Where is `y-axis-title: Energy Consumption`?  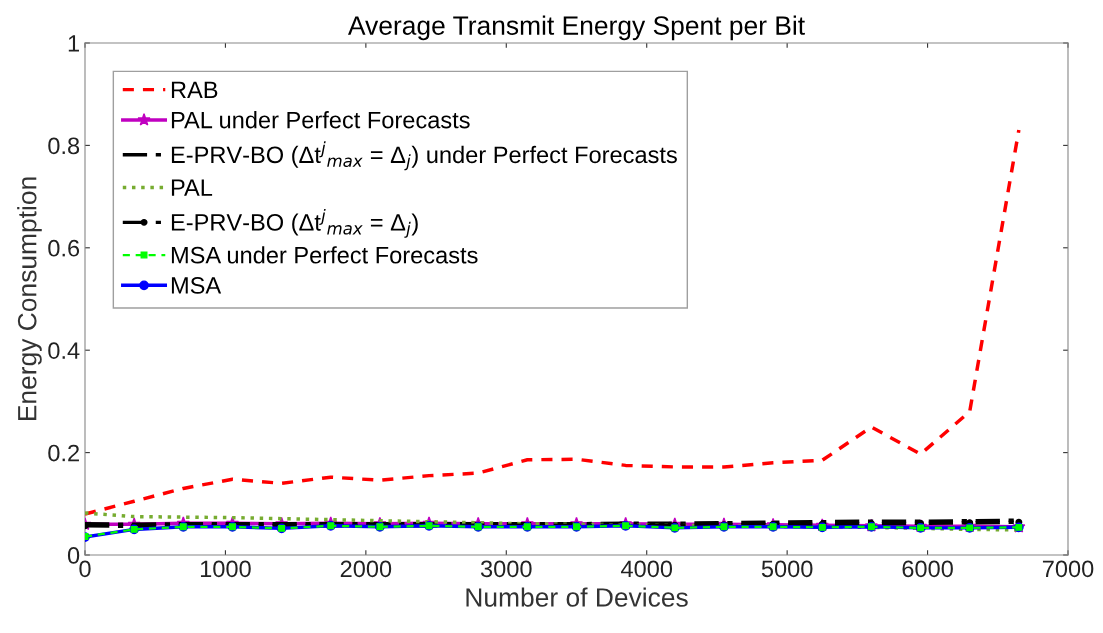 y-axis-title: Energy Consumption is located at coordinates (29, 299).